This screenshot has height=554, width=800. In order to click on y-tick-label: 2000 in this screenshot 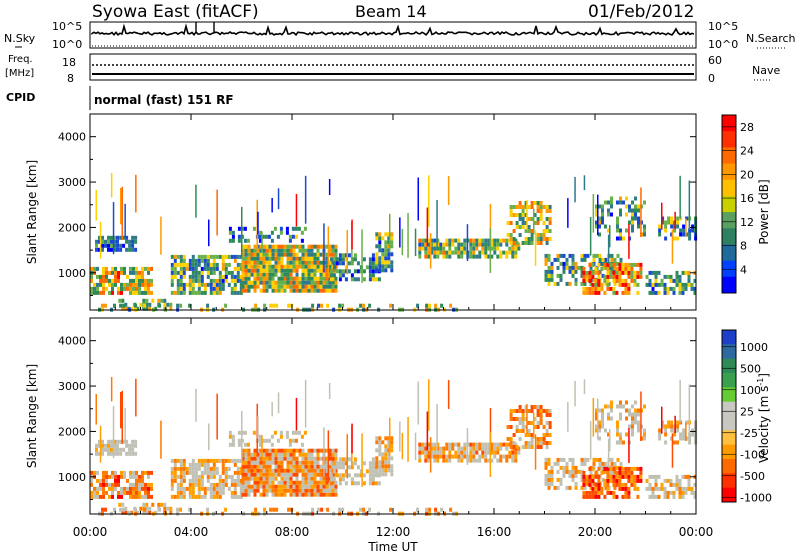, I will do `click(72, 431)`.